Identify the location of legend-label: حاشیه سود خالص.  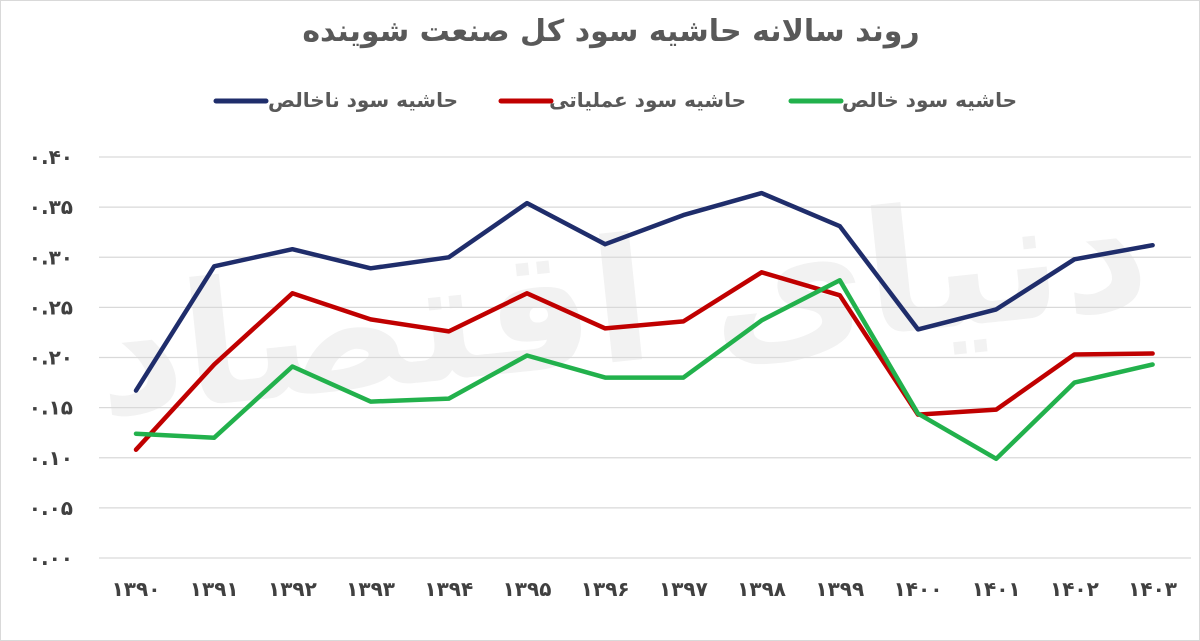
(929, 100).